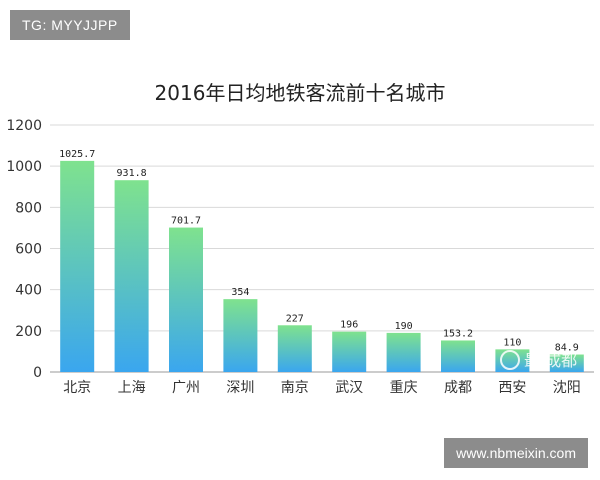 The height and width of the screenshot is (480, 600). Describe the element at coordinates (512, 342) in the screenshot. I see `data-label: 110` at that location.